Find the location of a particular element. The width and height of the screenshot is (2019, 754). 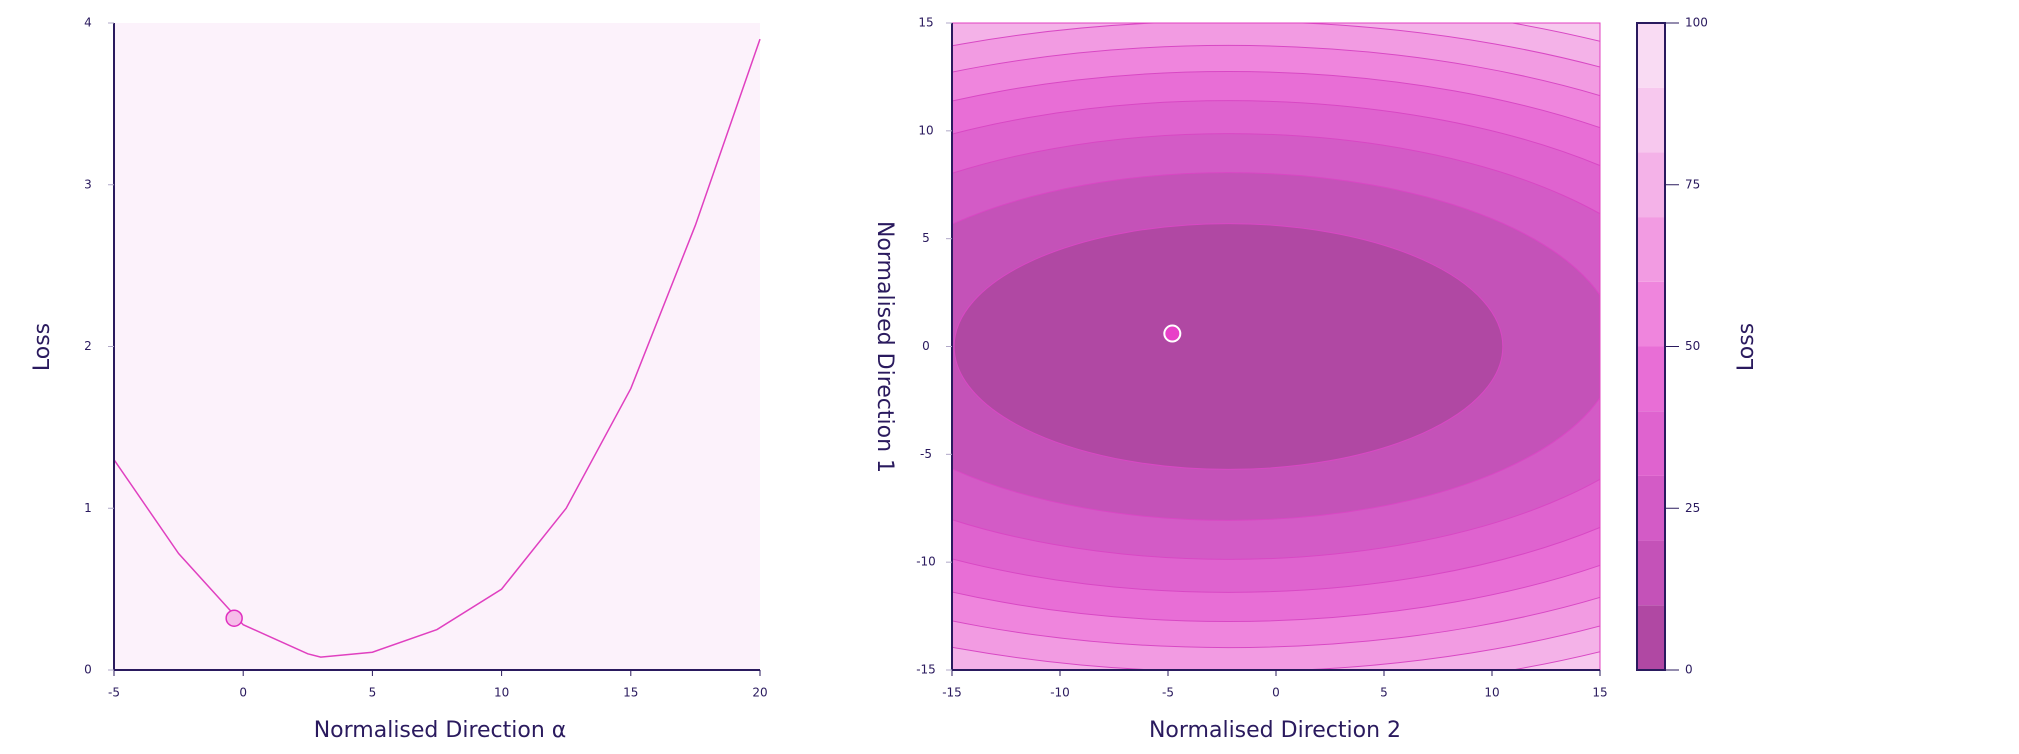

y-tick-label: 1 is located at coordinates (88, 508).